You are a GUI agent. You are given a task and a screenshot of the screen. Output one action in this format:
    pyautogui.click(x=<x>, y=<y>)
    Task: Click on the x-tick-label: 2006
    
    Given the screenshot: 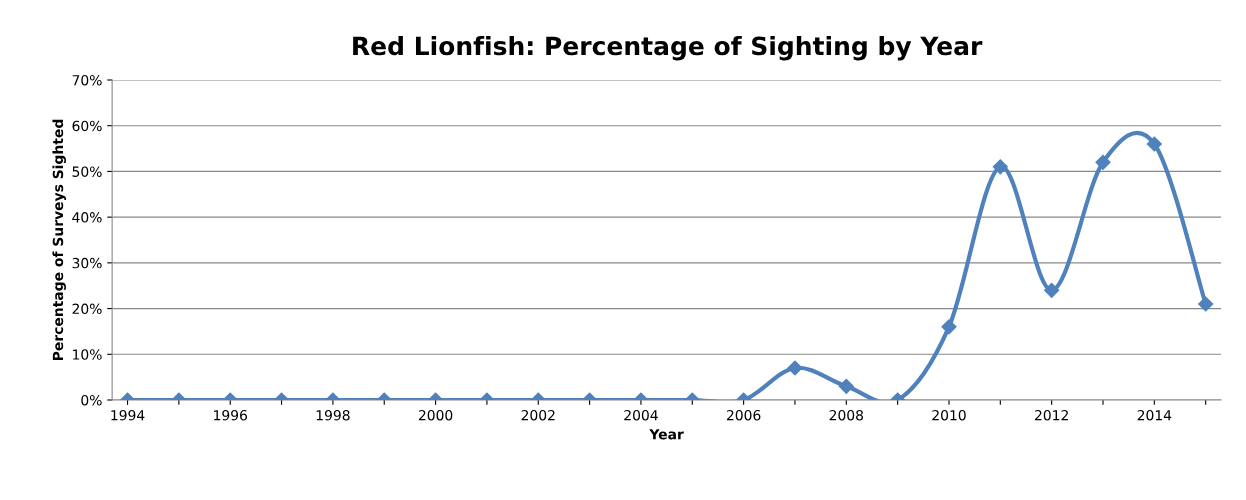 What is the action you would take?
    pyautogui.click(x=743, y=415)
    